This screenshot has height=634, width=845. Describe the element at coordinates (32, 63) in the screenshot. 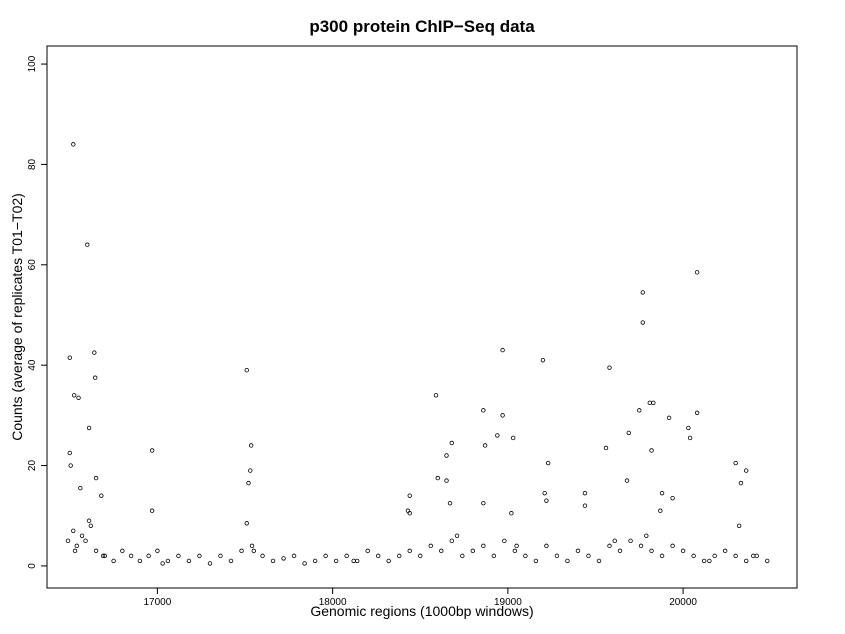

I see `y-tick-label: 100` at that location.